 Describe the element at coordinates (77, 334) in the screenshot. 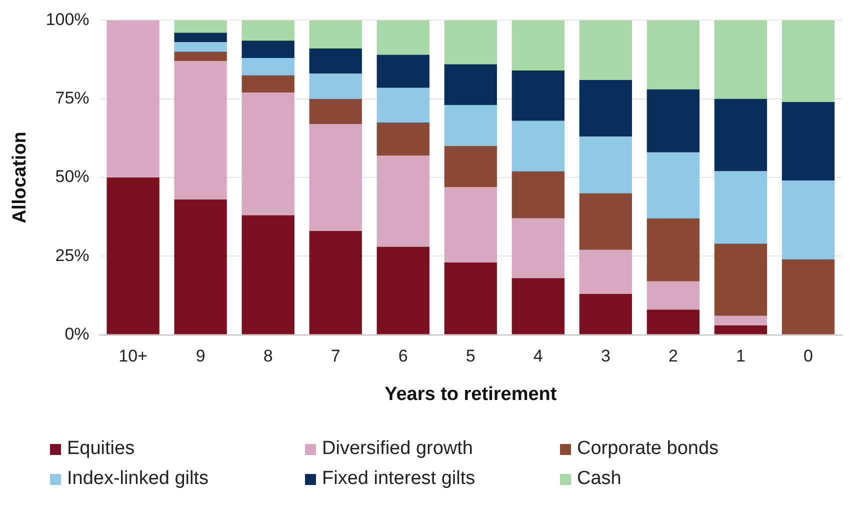

I see `y-tick-label: 0%` at that location.